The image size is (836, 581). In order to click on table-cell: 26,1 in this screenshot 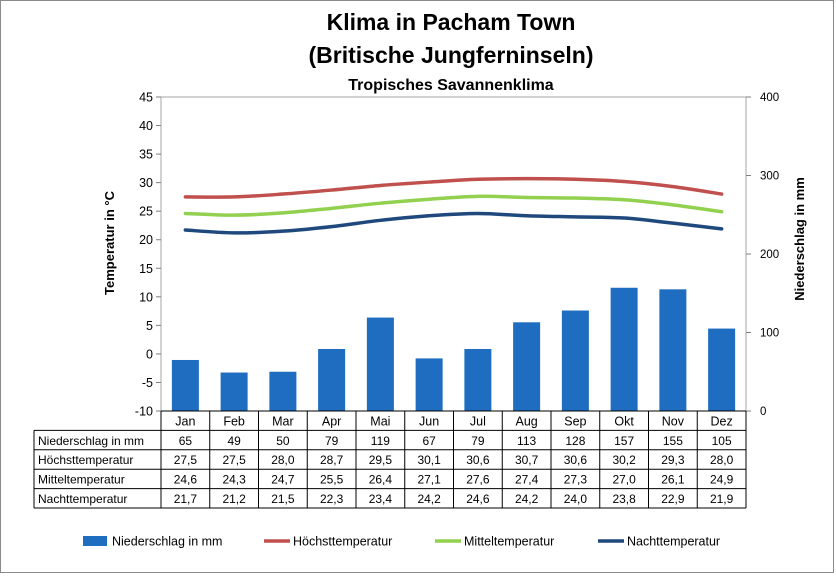, I will do `click(673, 480)`.